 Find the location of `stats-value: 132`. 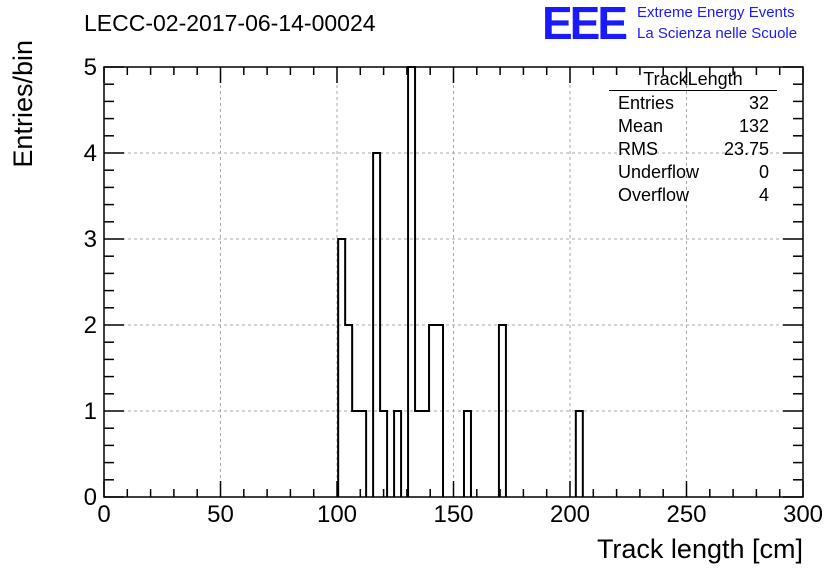

stats-value: 132 is located at coordinates (753, 126).